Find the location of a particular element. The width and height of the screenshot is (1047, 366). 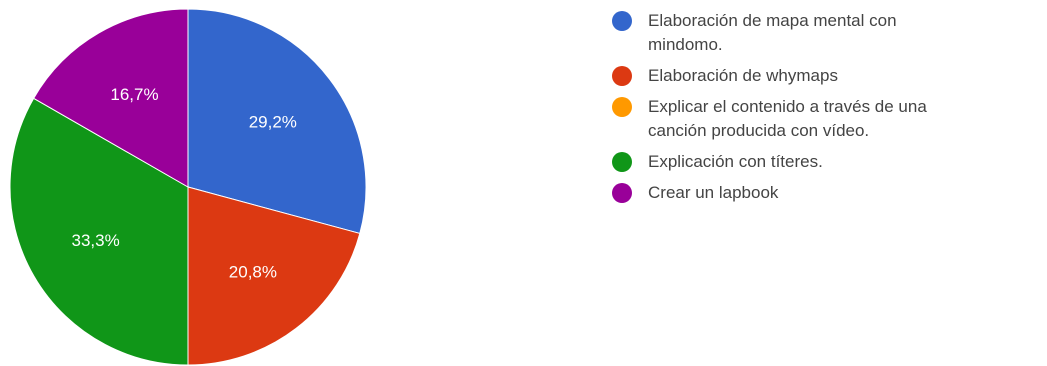

legend-item-1: Elaboración de mapa mental con mindomo. is located at coordinates (826, 33).